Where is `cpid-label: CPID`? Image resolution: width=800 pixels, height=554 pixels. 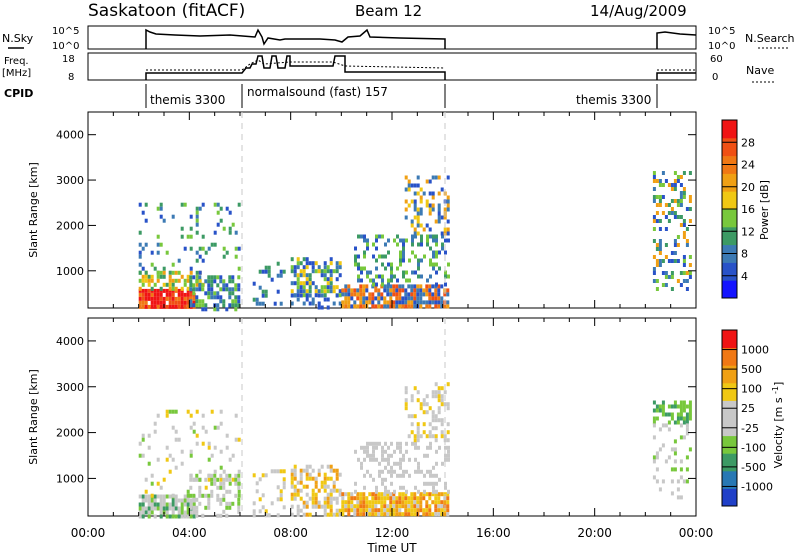
cpid-label: CPID is located at coordinates (18, 93).